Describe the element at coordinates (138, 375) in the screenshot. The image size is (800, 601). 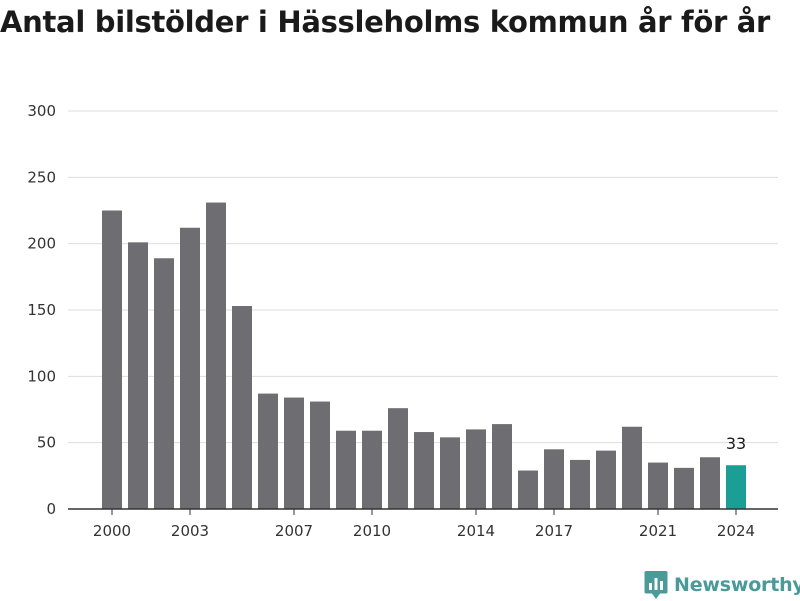
I see `bar-2001` at that location.